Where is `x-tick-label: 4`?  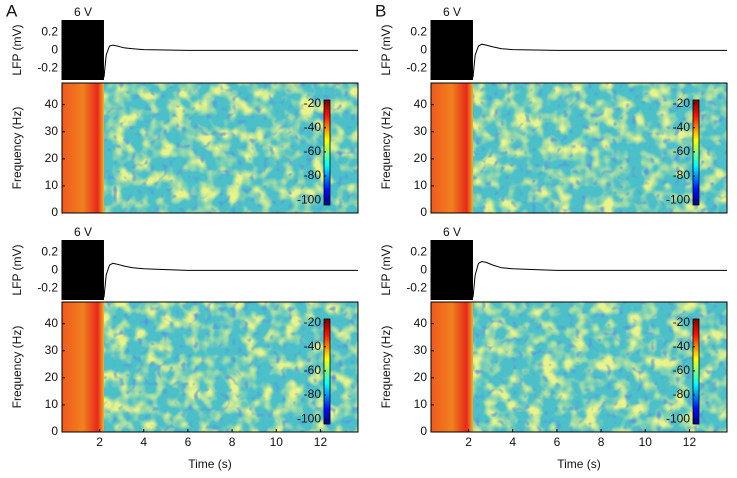
x-tick-label: 4 is located at coordinates (512, 442).